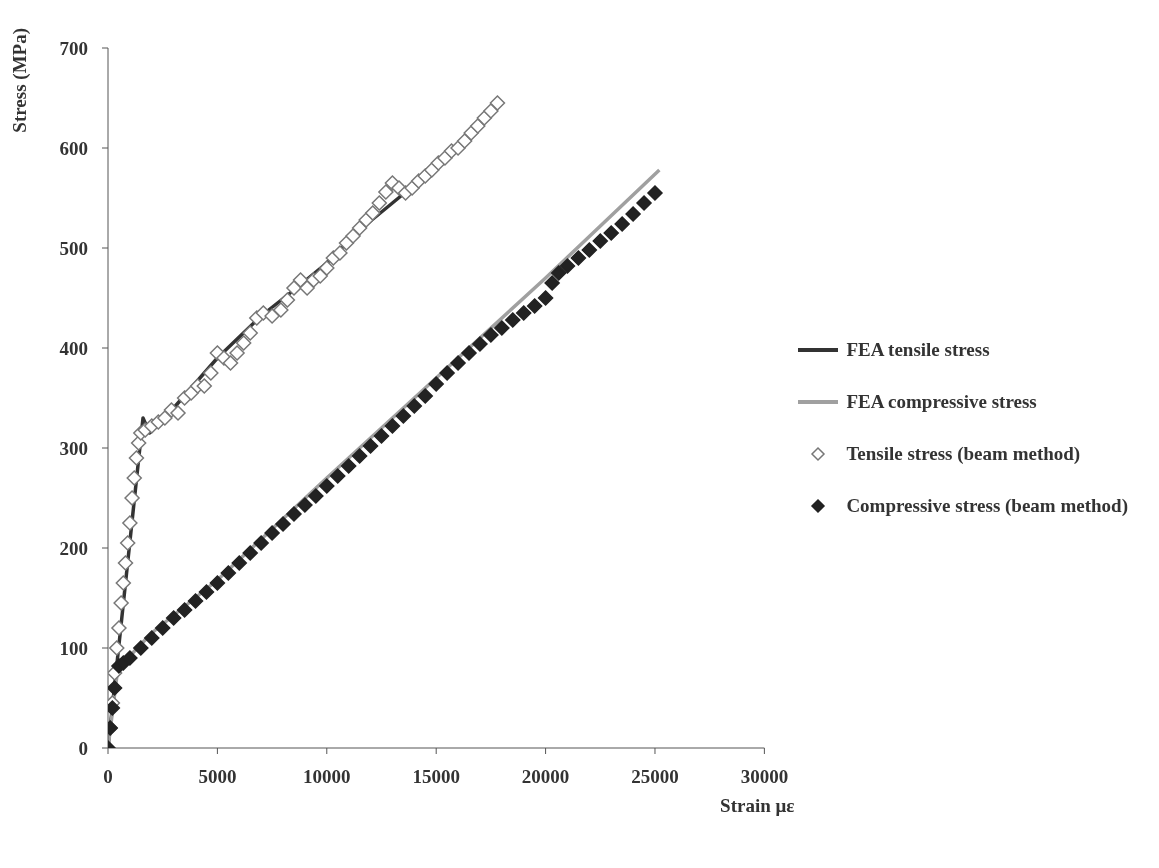  What do you see at coordinates (73, 648) in the screenshot?
I see `y-tick-label: 100` at bounding box center [73, 648].